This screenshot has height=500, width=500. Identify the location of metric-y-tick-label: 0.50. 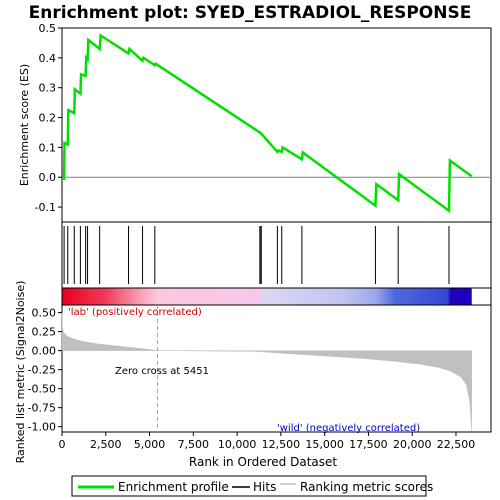
(44, 313).